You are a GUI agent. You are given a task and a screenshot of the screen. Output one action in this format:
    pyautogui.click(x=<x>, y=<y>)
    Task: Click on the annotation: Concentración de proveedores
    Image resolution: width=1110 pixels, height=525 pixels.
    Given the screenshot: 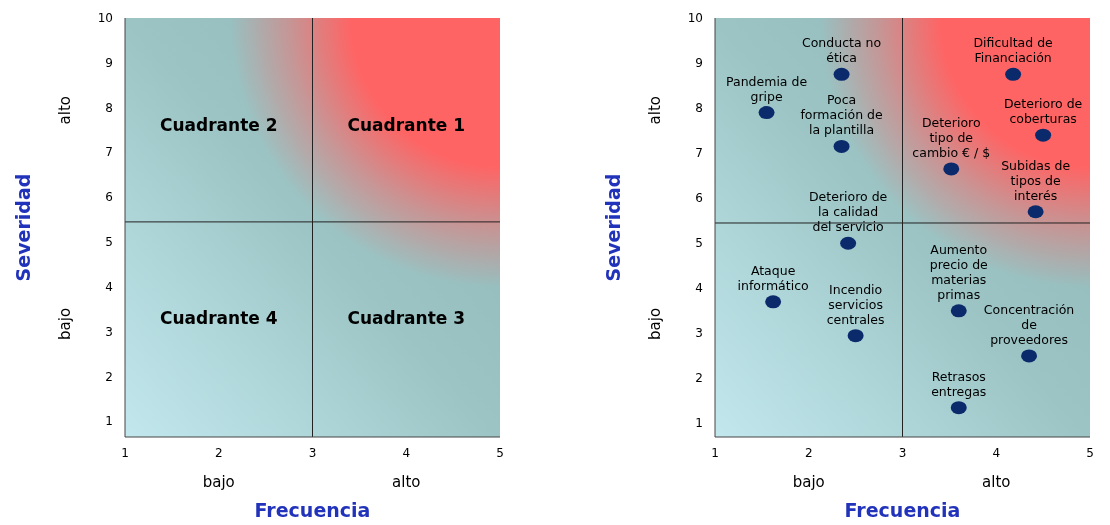 What is the action you would take?
    pyautogui.click(x=1029, y=324)
    